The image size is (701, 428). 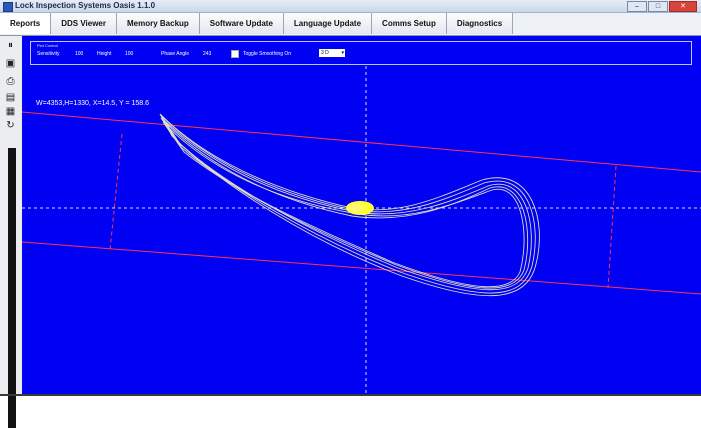 What do you see at coordinates (361, 268) in the screenshot?
I see `guide-line-bottom` at bounding box center [361, 268].